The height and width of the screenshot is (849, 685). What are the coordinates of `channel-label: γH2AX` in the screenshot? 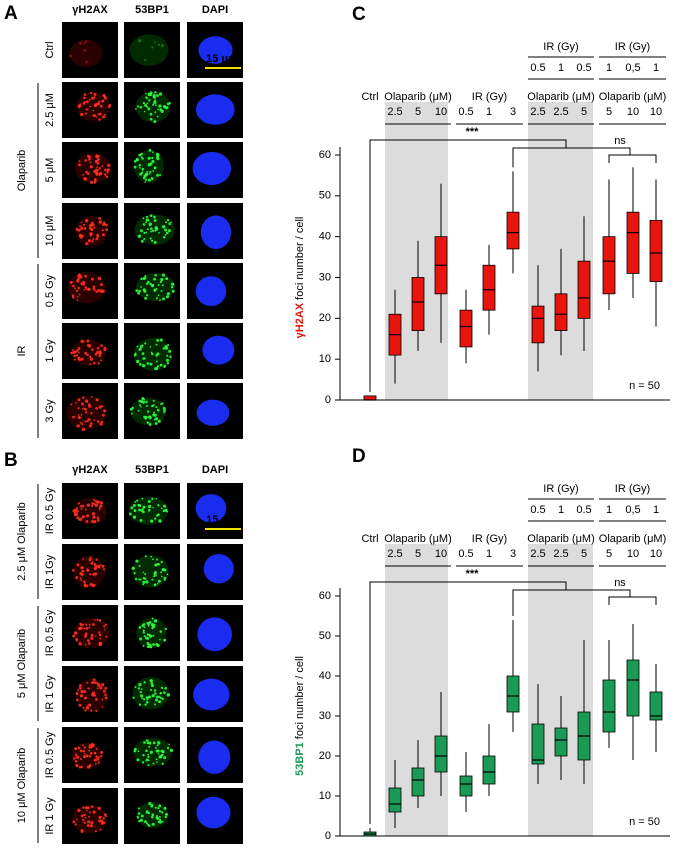 It's located at (90, 10).